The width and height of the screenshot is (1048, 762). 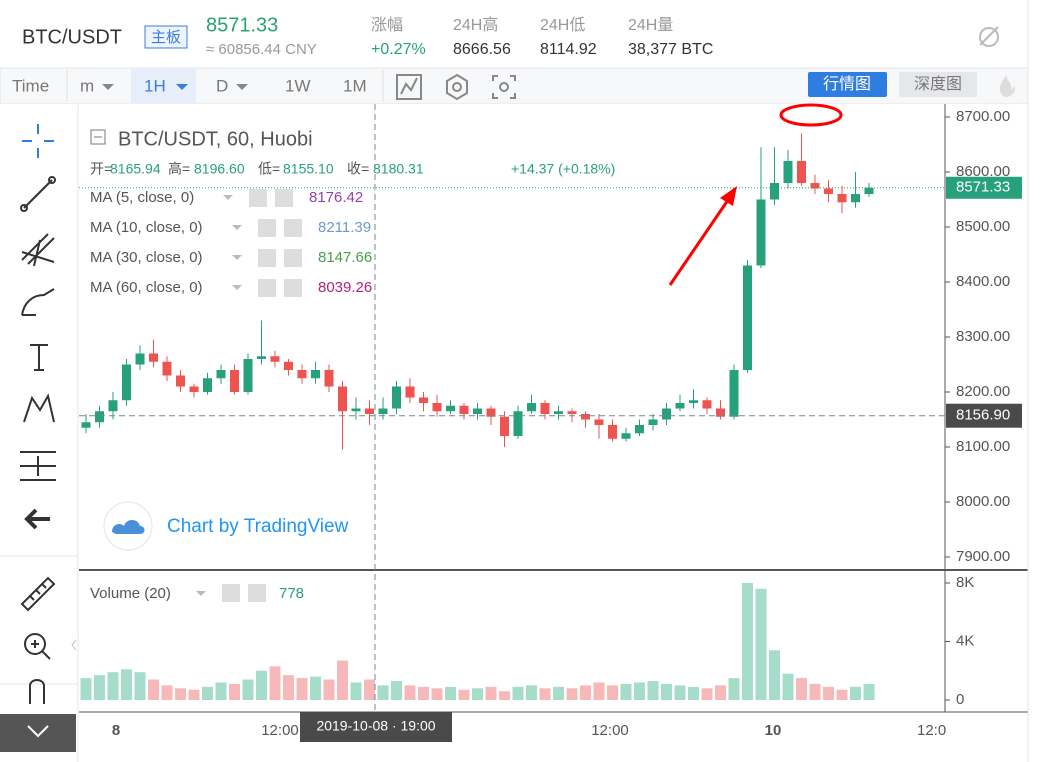 I want to click on ohlc-label: 收=, so click(x=358, y=169).